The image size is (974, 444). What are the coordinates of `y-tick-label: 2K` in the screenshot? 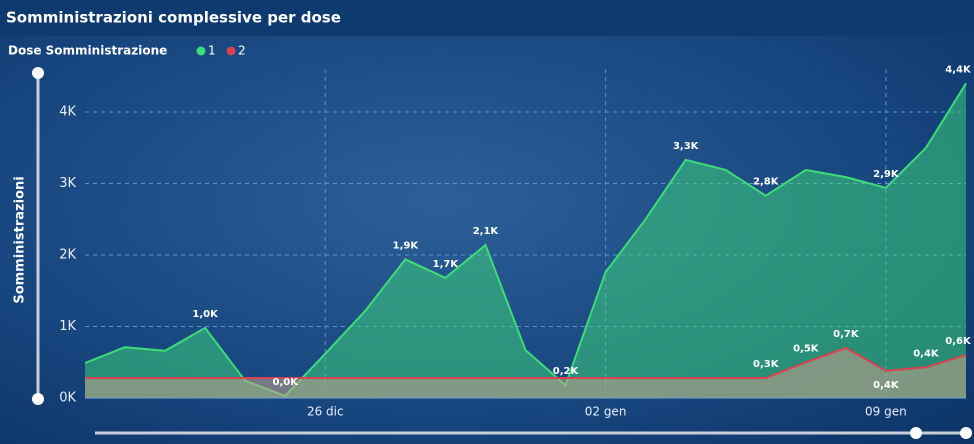 It's located at (67, 255).